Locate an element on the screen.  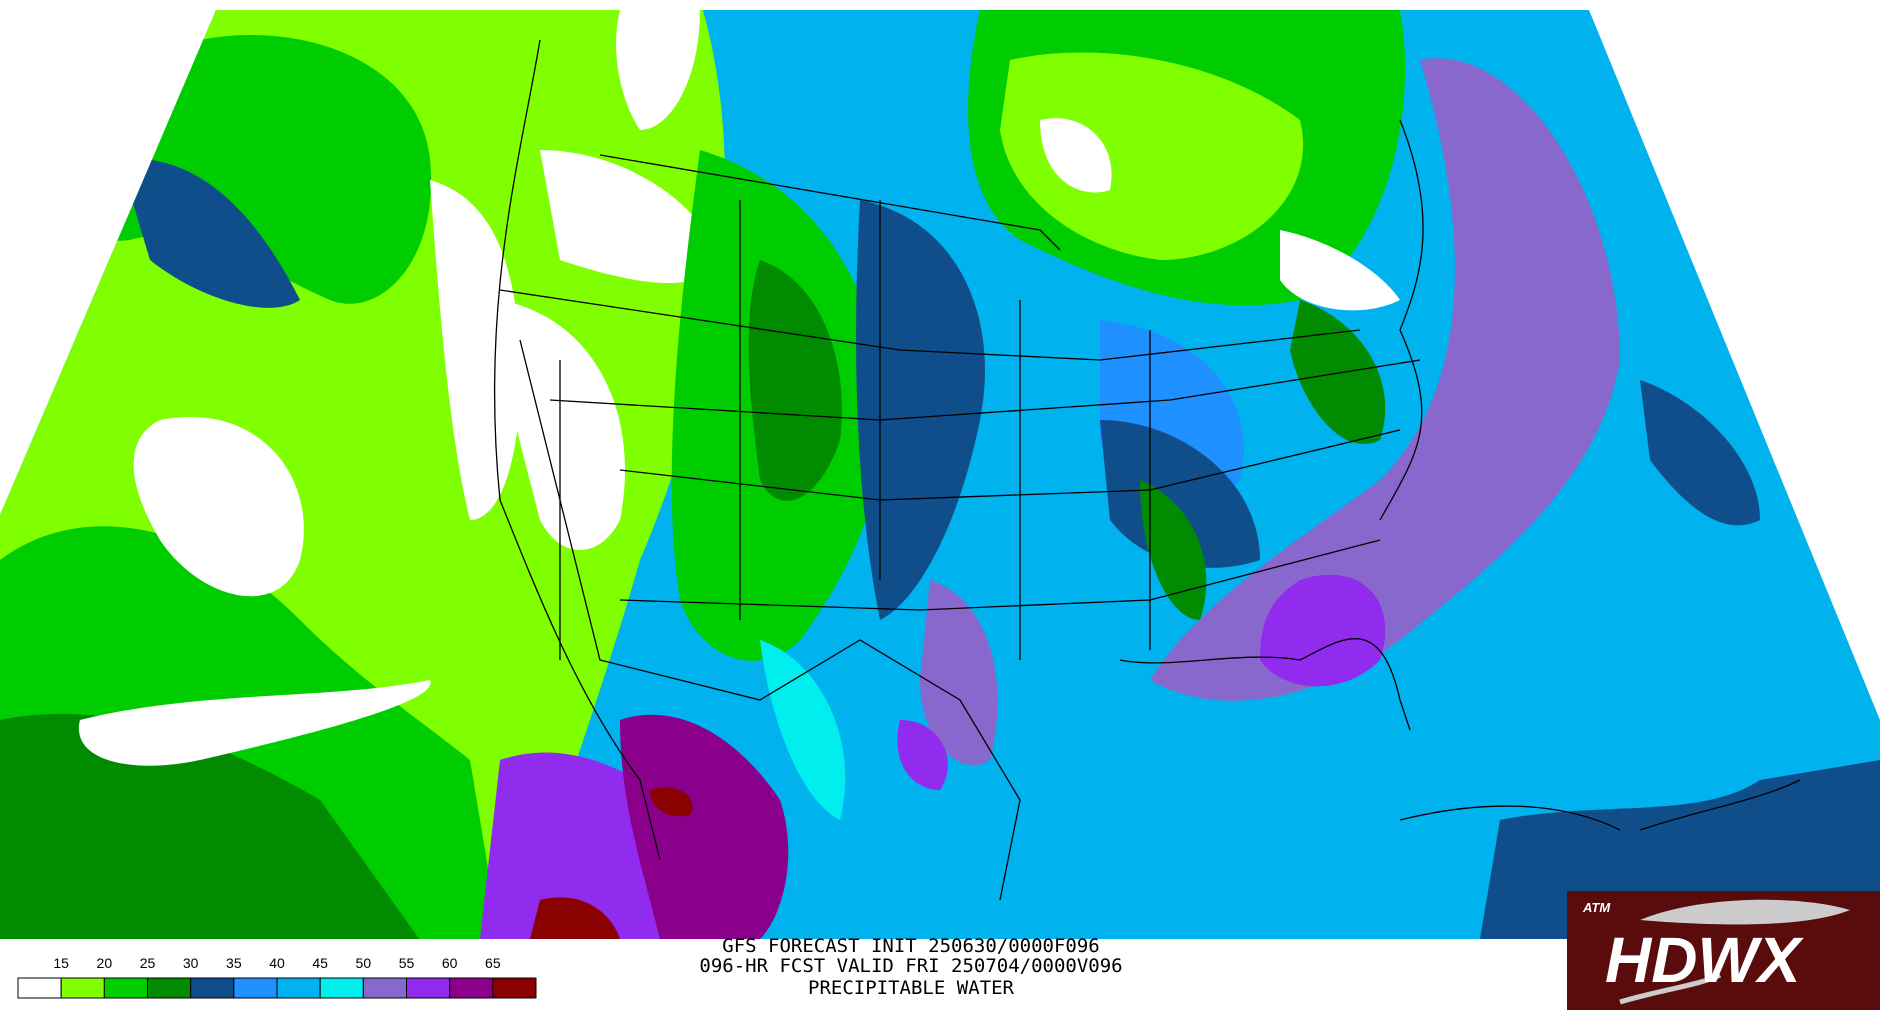
legend-tick-label: 25 is located at coordinates (148, 963).